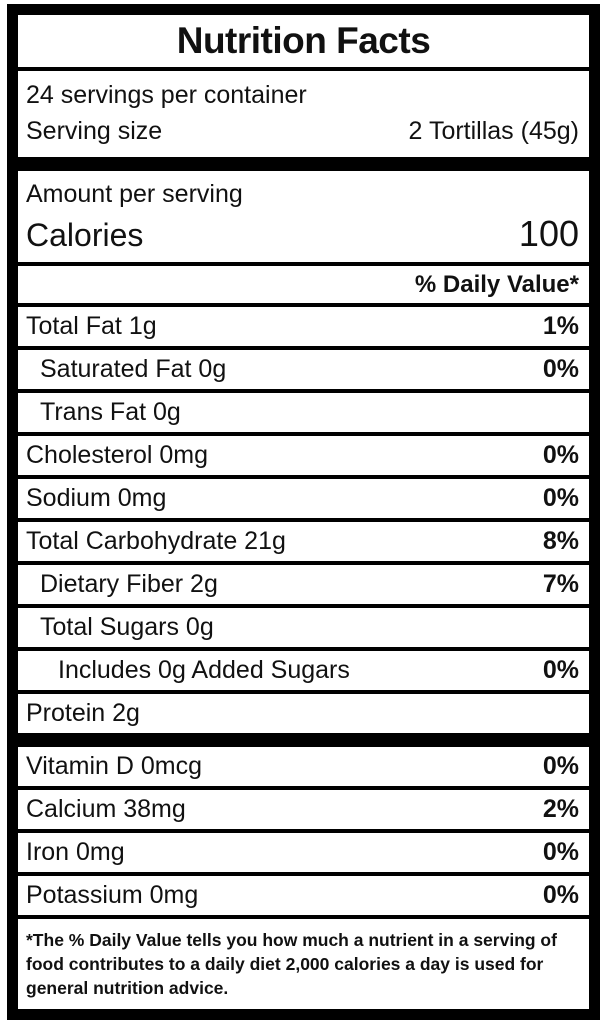 The image size is (607, 1024). I want to click on nutrient-name: Dietary Fiber 2g, so click(129, 584).